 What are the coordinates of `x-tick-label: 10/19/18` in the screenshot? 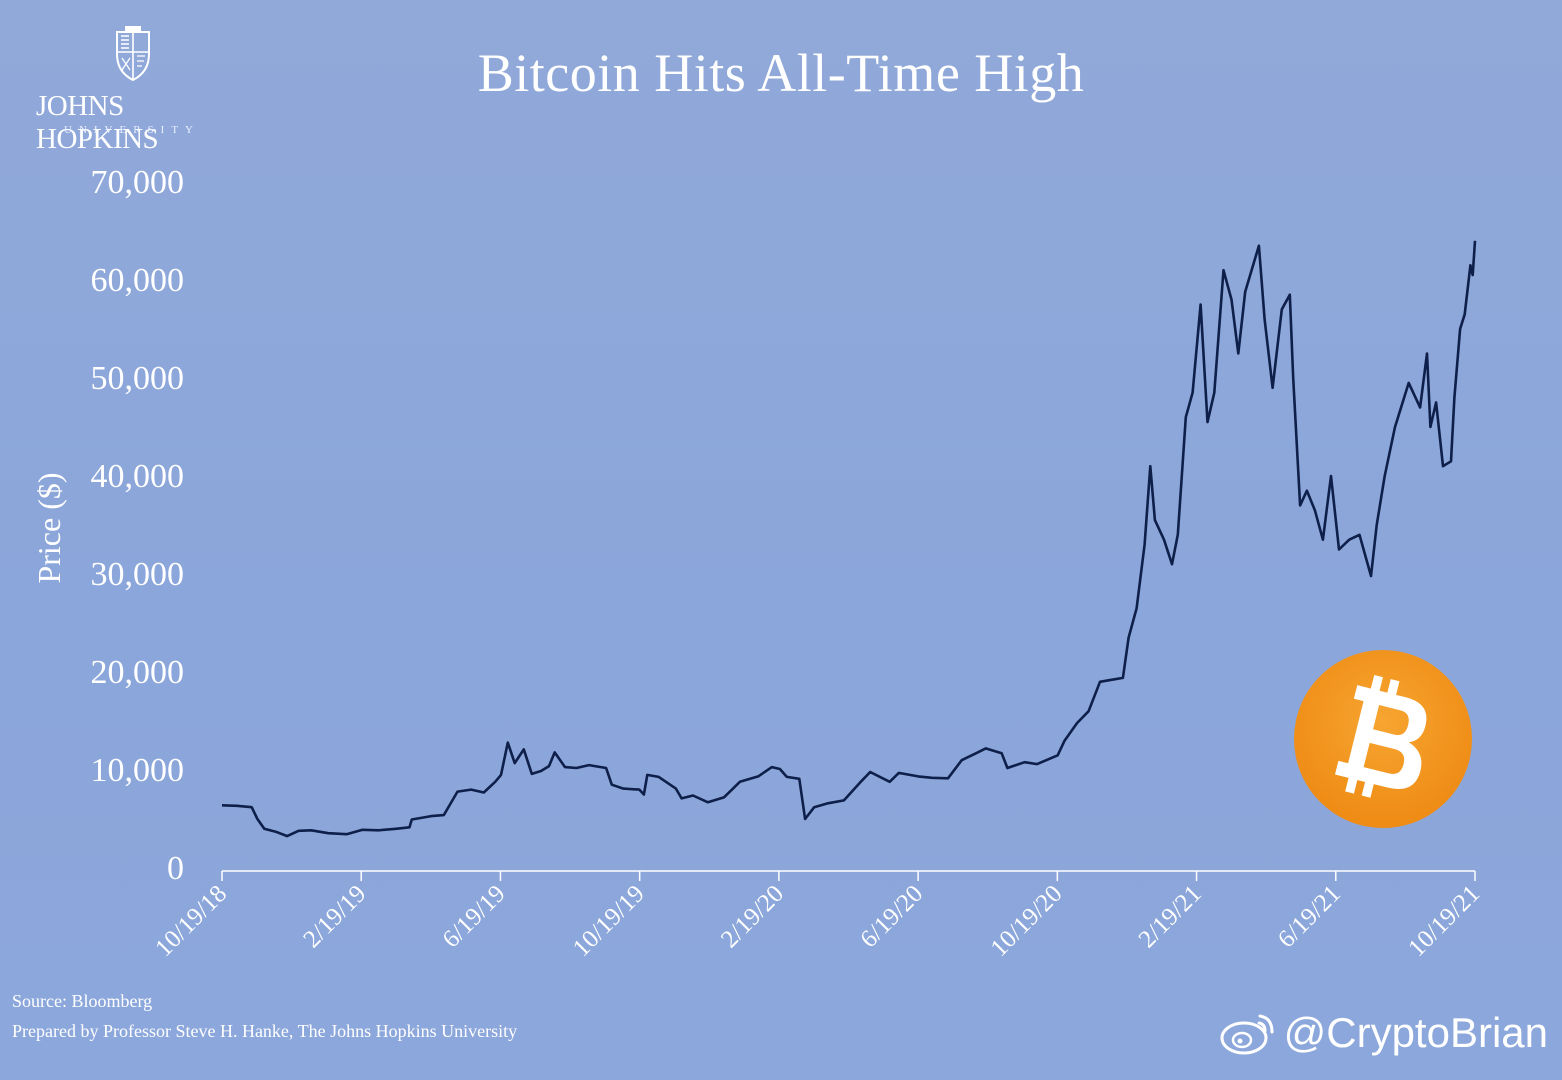 It's located at (191, 921).